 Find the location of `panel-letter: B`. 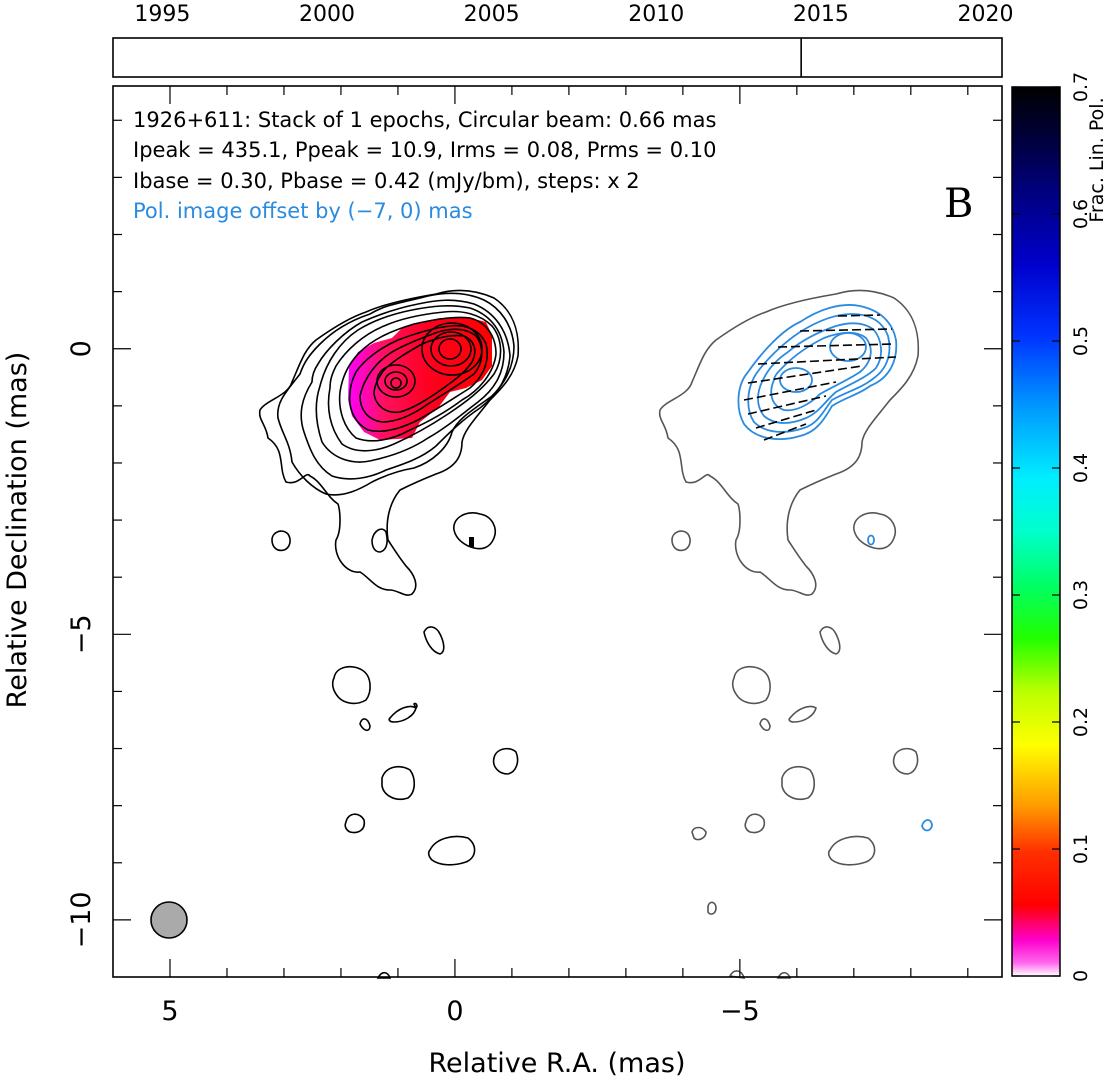

panel-letter: B is located at coordinates (958, 204).